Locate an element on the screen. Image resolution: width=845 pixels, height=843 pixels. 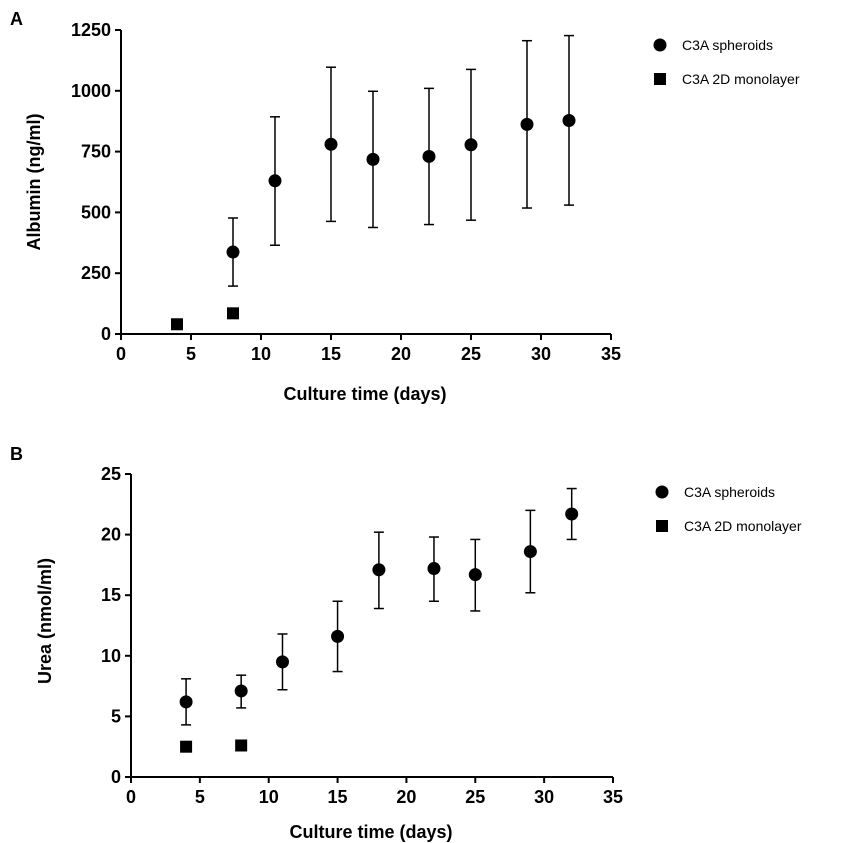
panel-a-x-tick-label: 10 is located at coordinates (261, 354).